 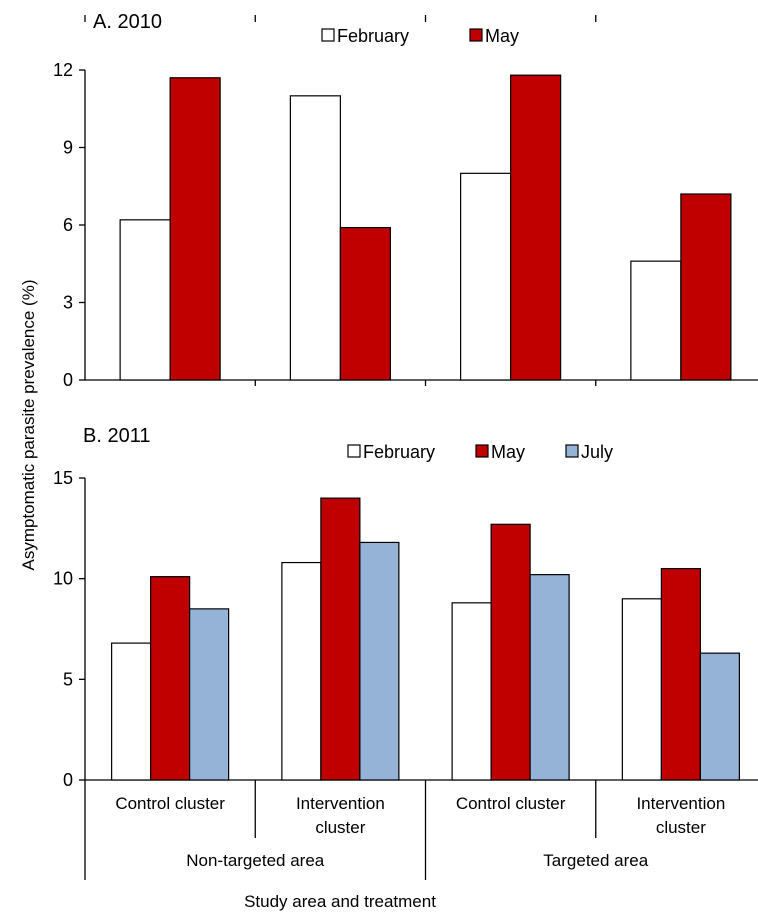 What do you see at coordinates (68, 303) in the screenshot?
I see `y-tick-label: 3` at bounding box center [68, 303].